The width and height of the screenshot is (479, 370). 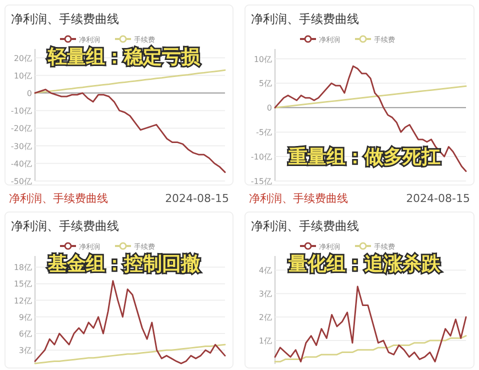 I want to click on y-tick-label: -30亿, so click(x=21, y=146).